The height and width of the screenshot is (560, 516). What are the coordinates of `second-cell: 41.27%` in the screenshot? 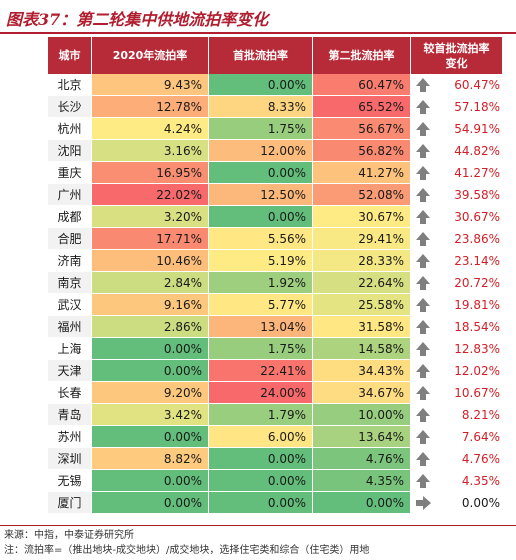 It's located at (362, 173).